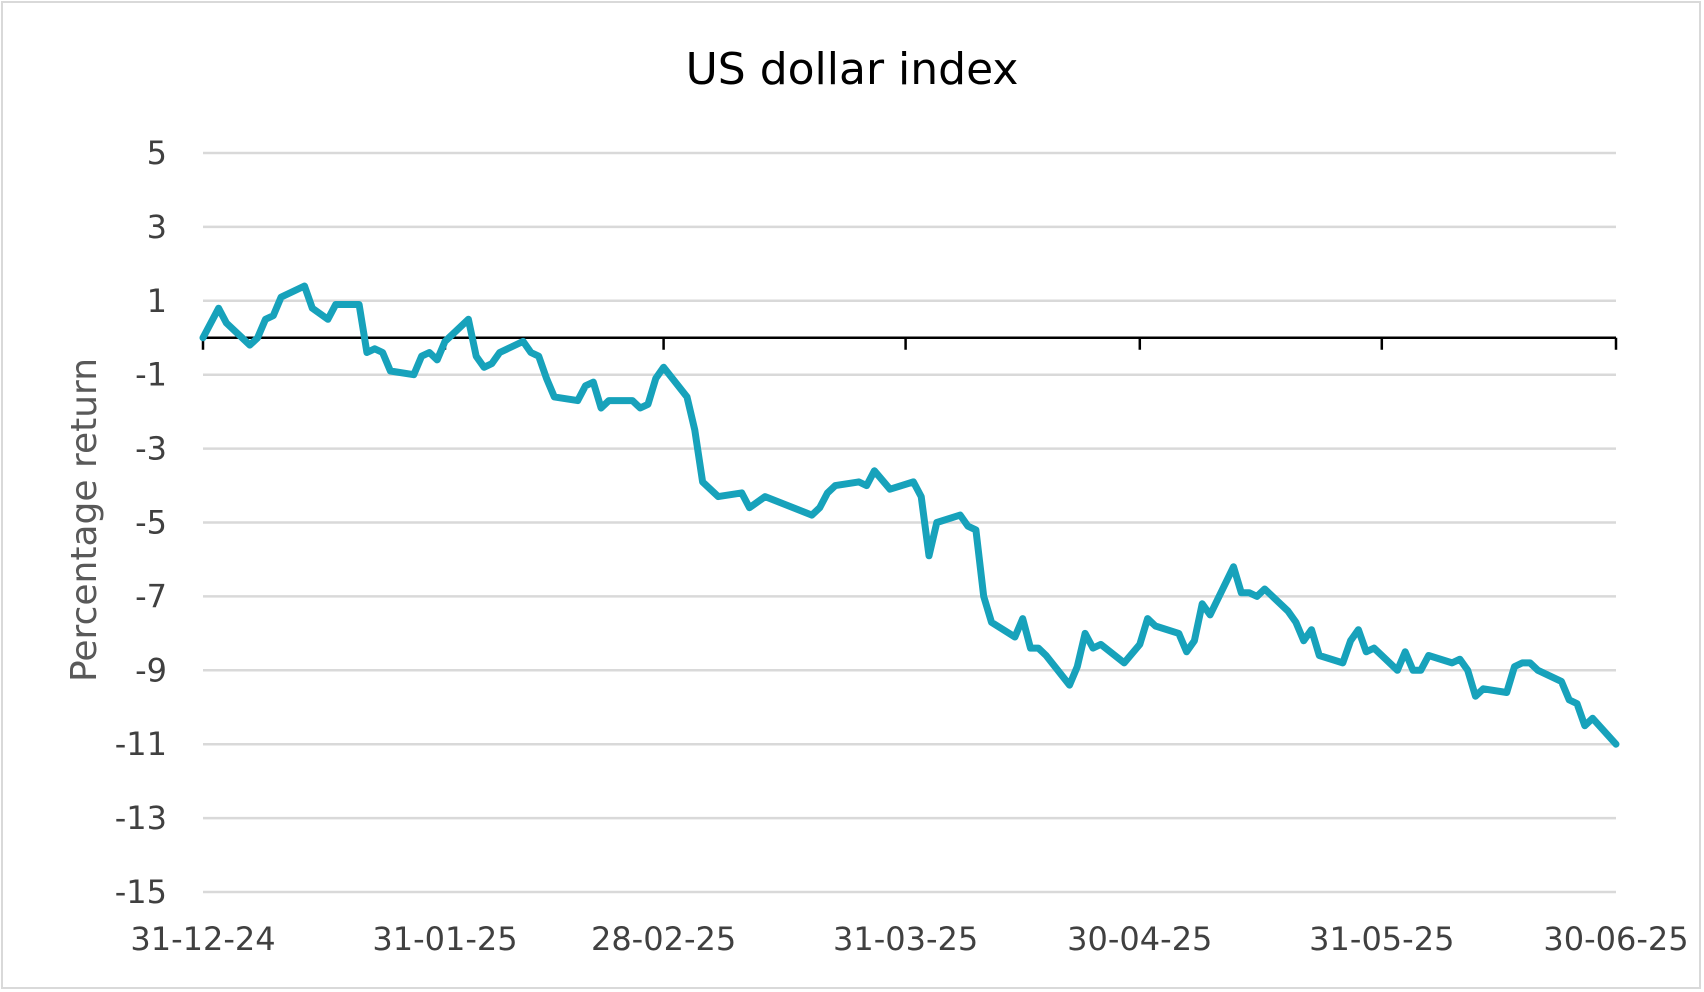 This screenshot has height=992, width=1704. I want to click on y-tick-label: -7, so click(151, 596).